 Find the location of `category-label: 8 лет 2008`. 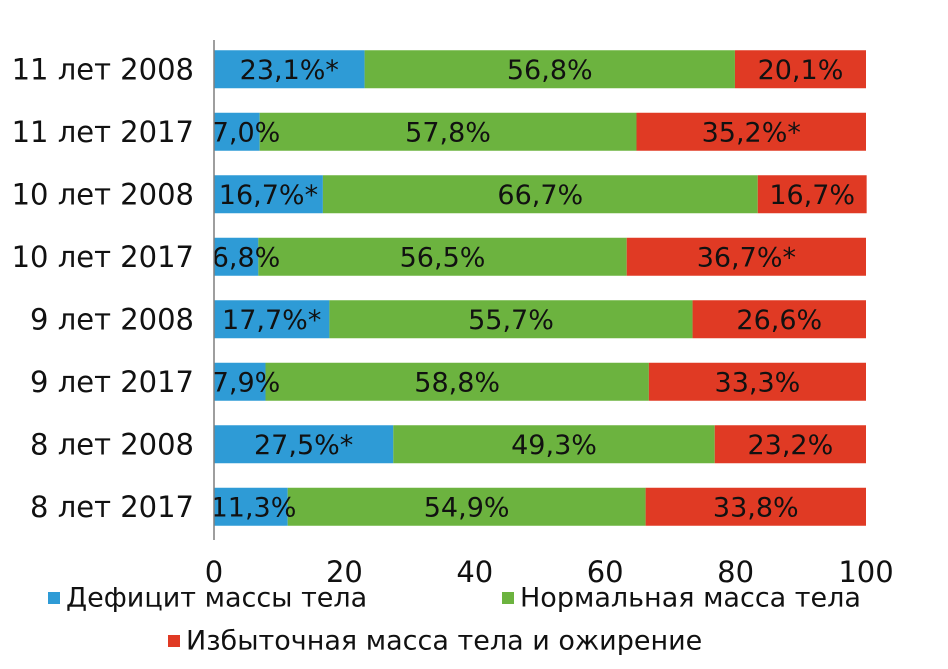

category-label: 8 лет 2008 is located at coordinates (112, 444).